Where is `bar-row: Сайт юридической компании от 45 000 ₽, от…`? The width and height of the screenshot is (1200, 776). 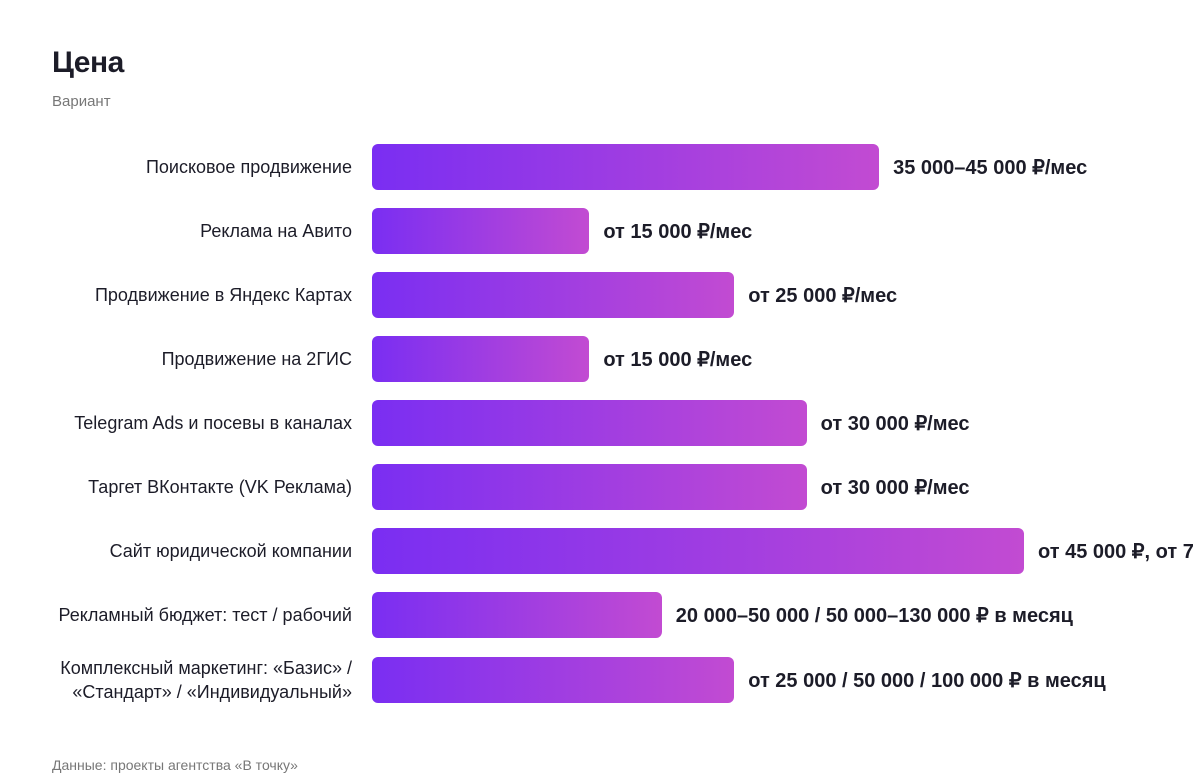 bar-row: Сайт юридической компании от 45 000 ₽, от… is located at coordinates (626, 551).